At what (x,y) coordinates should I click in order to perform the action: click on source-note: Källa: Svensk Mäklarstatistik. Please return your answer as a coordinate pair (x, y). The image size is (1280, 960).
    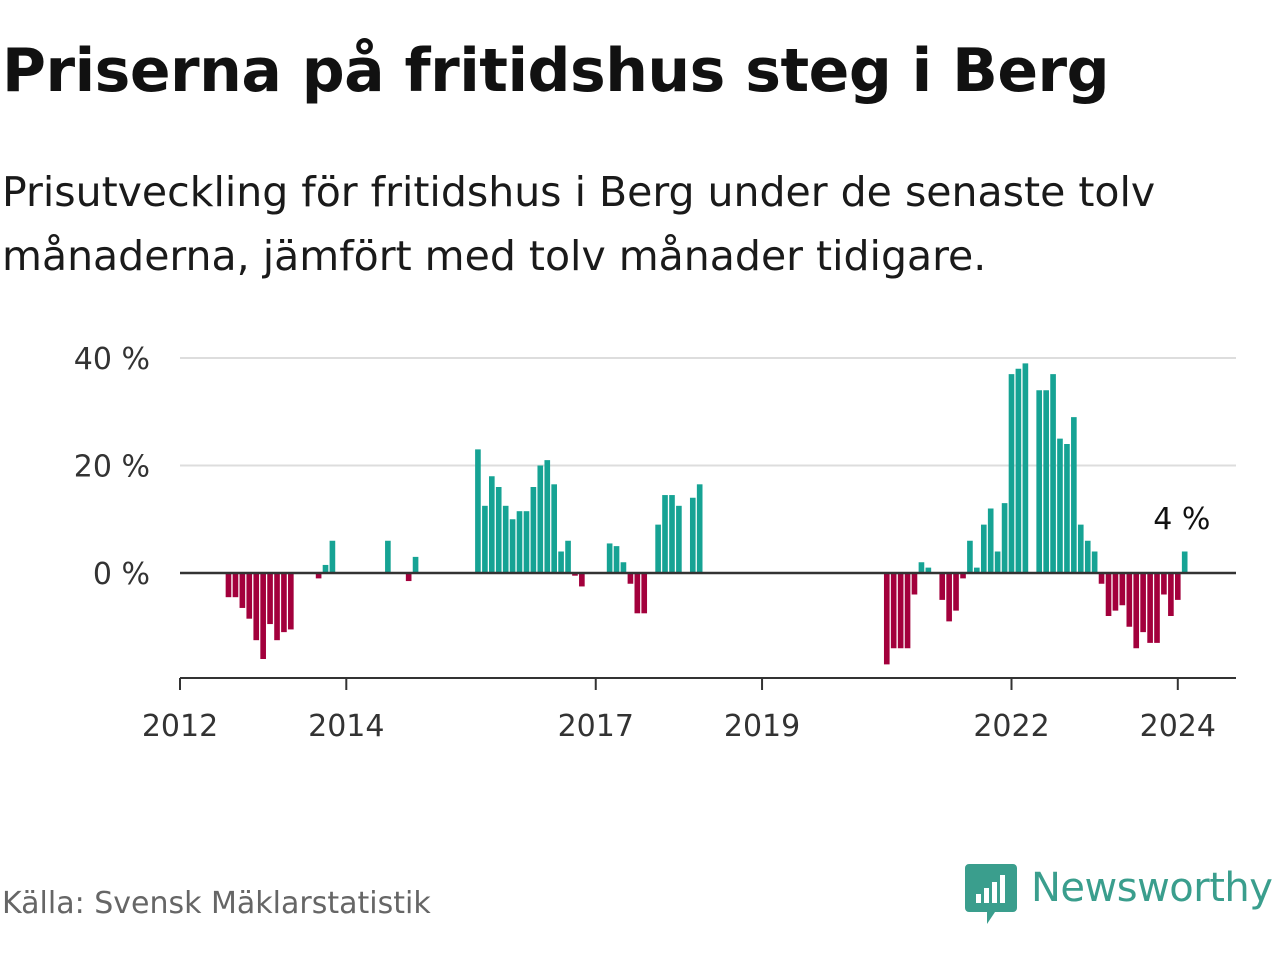
    Looking at the image, I should click on (216, 903).